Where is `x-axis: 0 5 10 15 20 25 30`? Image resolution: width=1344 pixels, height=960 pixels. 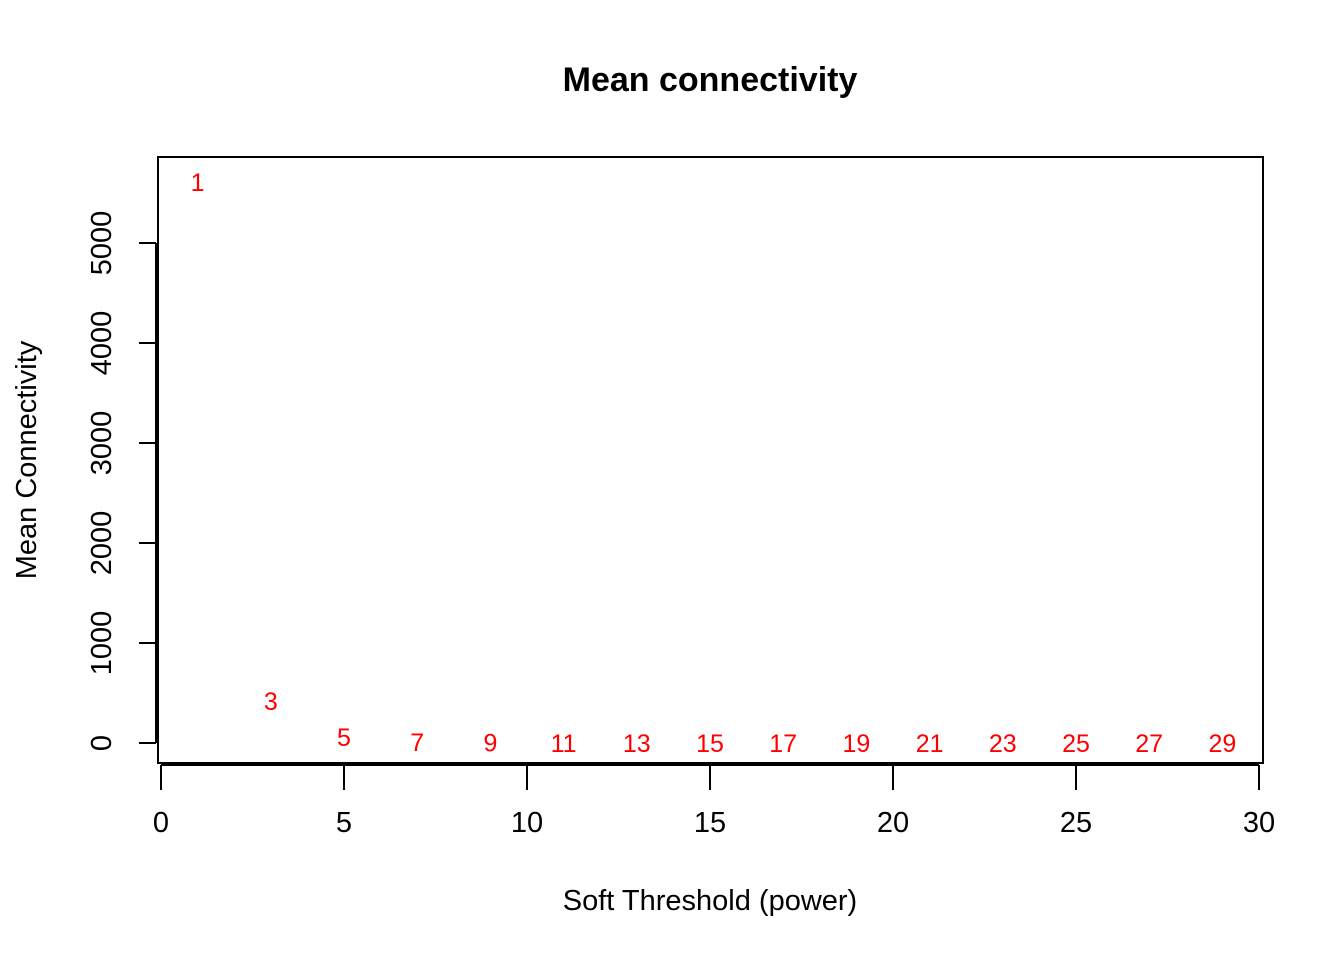
x-axis: 0 5 10 15 20 25 30 is located at coordinates (714, 801).